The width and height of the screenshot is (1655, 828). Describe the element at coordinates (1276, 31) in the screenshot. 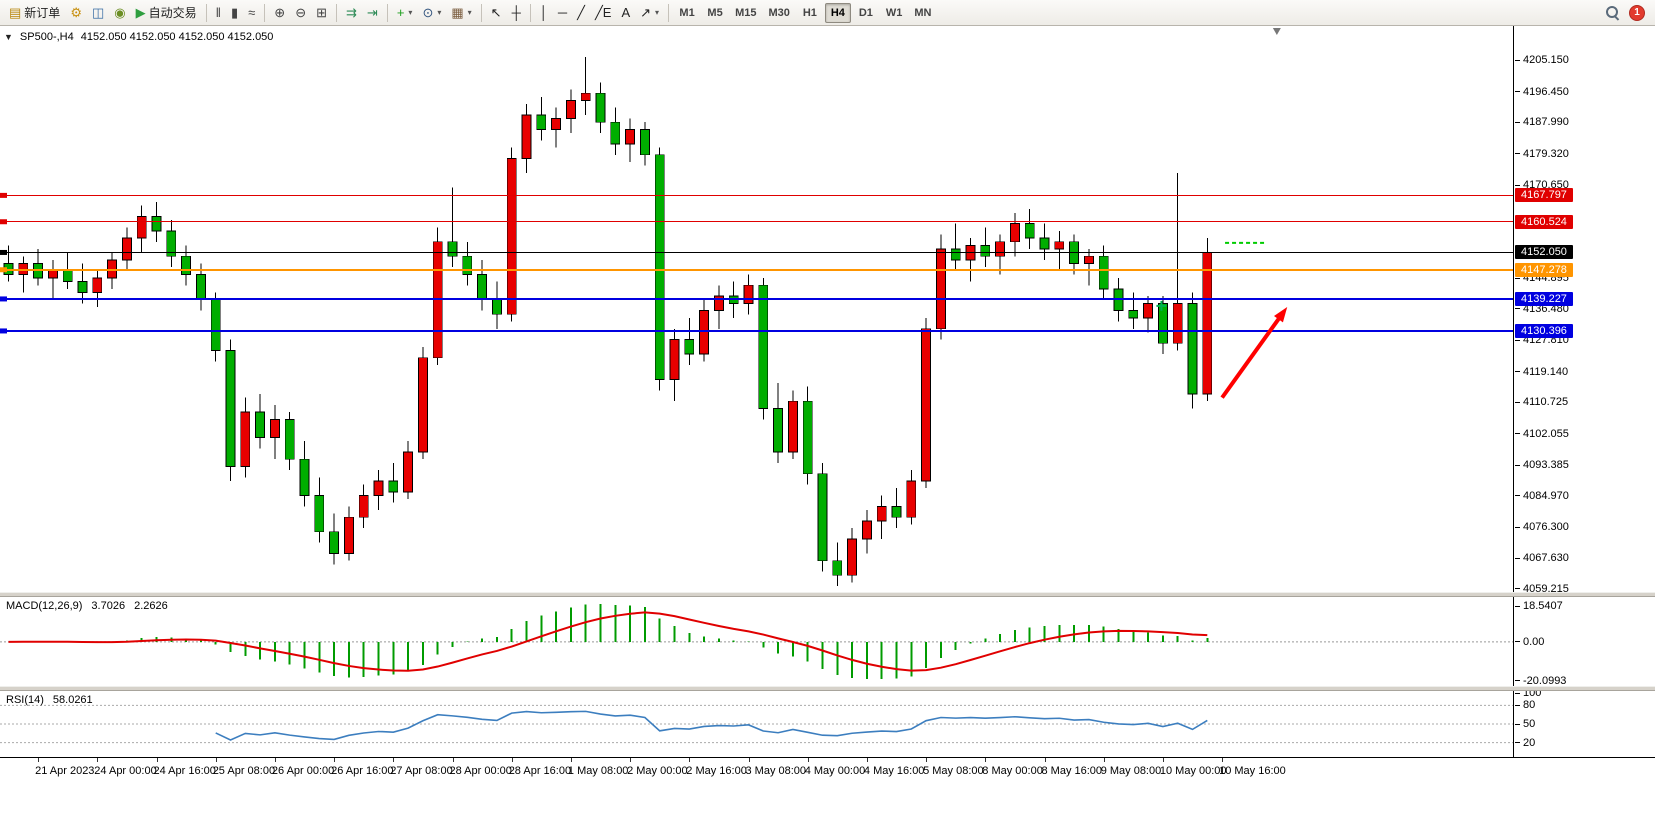

I see `chart-shift-marker` at that location.